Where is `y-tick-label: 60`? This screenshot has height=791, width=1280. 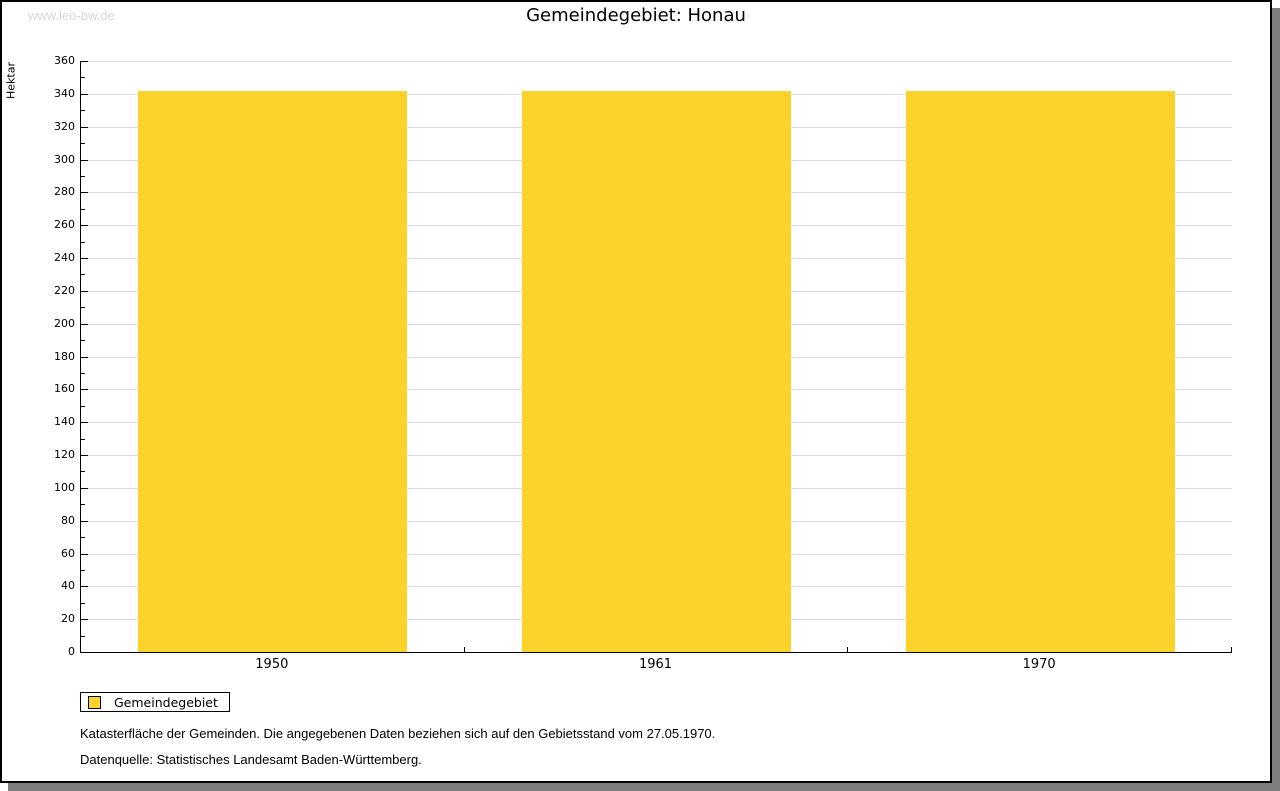 y-tick-label: 60 is located at coordinates (68, 553).